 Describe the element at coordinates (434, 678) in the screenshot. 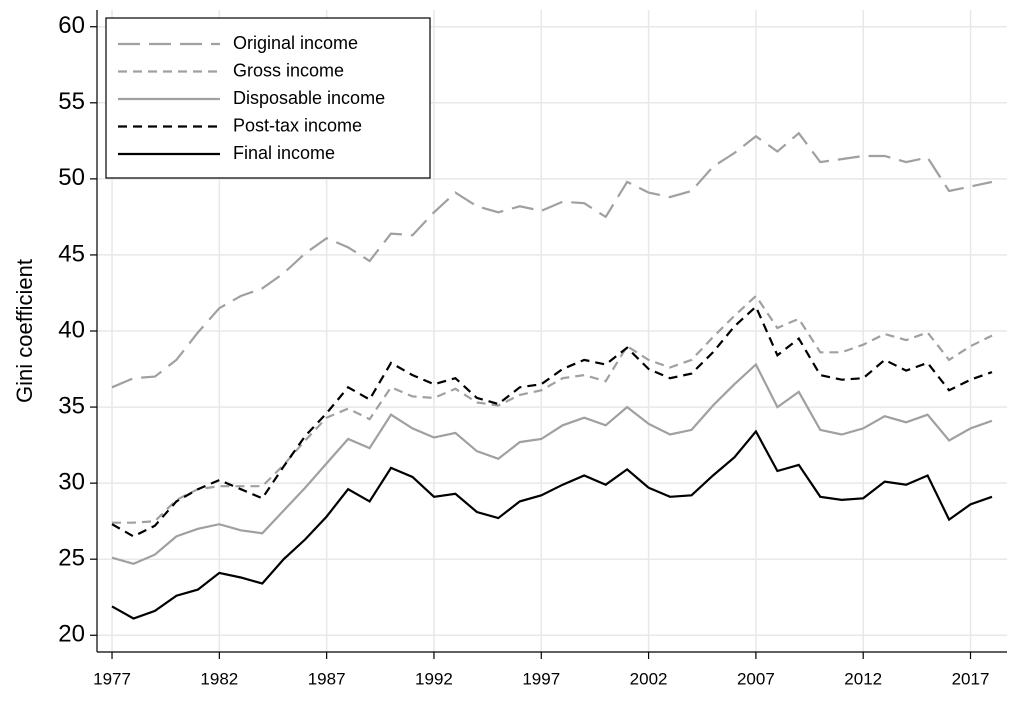

I see `x-tick-label: 1992` at that location.